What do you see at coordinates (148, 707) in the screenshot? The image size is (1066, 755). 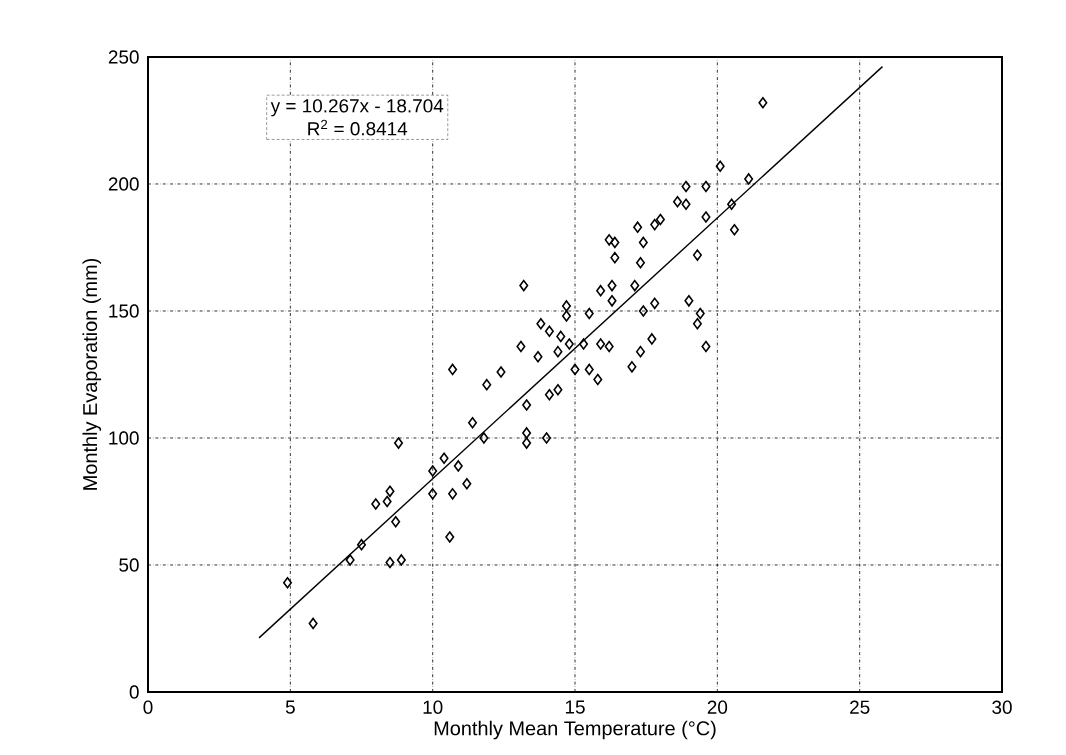 I see `x-tick-label: 0` at bounding box center [148, 707].